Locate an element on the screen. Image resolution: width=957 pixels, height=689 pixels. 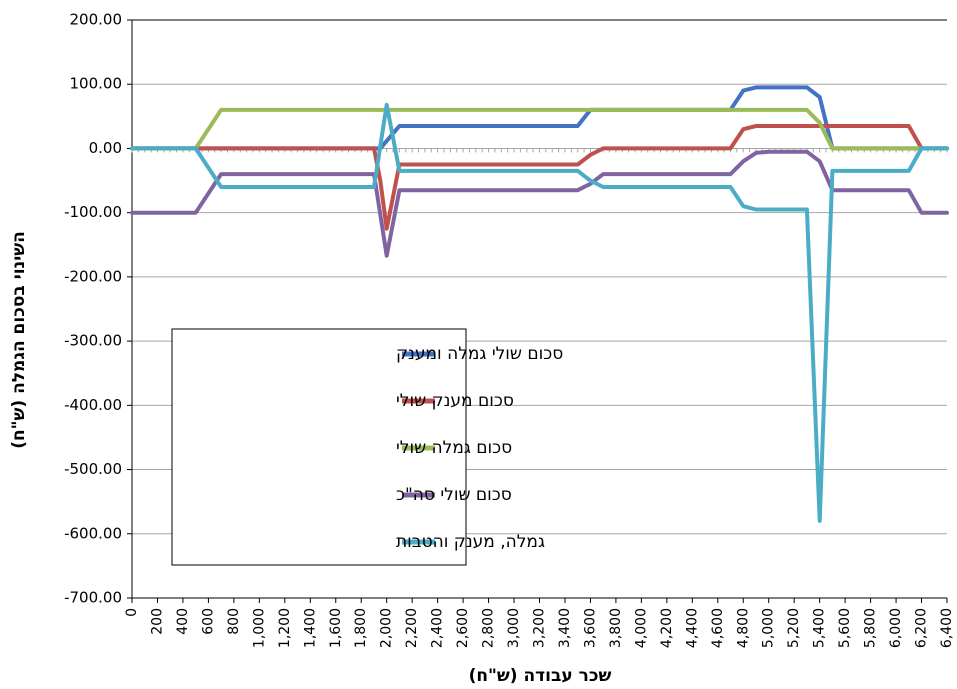
x-tick-label: 3,600 is located at coordinates (590, 628).